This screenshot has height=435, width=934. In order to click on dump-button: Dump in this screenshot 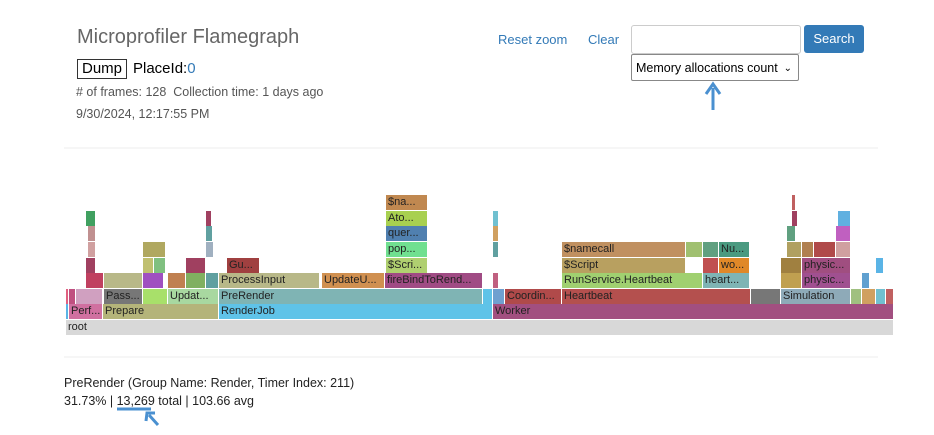, I will do `click(102, 69)`.